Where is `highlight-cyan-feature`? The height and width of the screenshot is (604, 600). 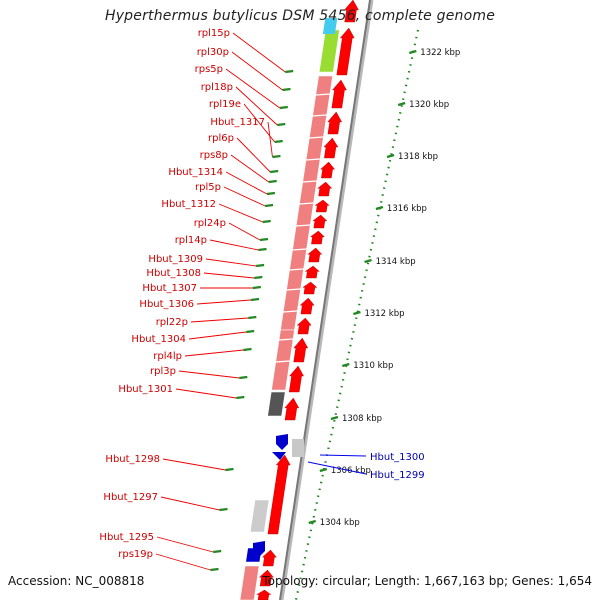
highlight-cyan-feature is located at coordinates (330, 26).